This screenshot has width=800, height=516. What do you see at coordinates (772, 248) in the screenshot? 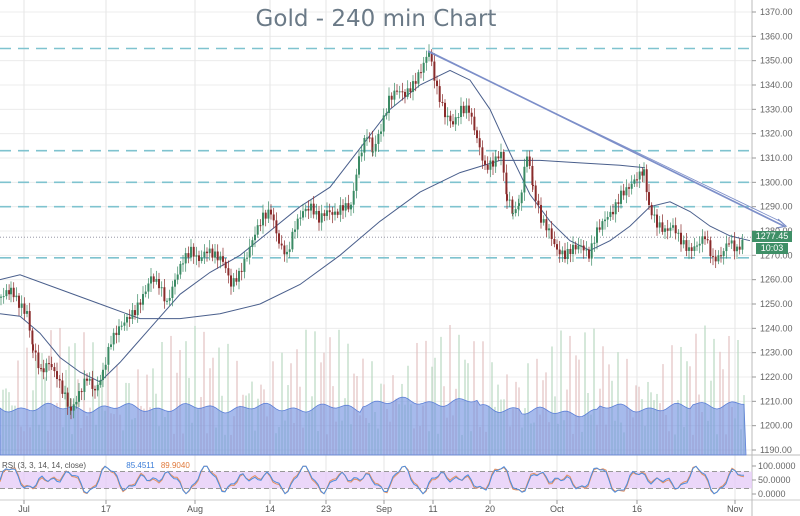
I see `bar-countdown-tag: 10:03` at bounding box center [772, 248].